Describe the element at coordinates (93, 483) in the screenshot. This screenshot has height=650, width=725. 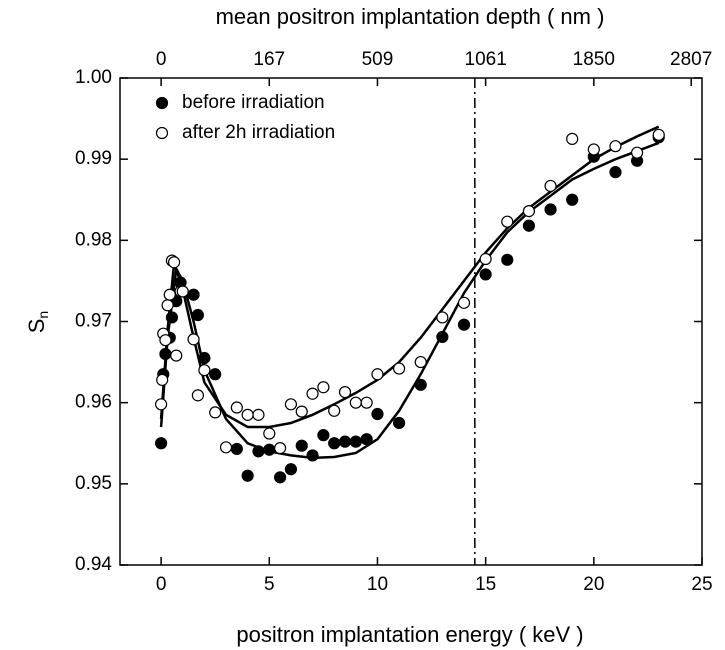
I see `y-tick-label: 0.95` at that location.